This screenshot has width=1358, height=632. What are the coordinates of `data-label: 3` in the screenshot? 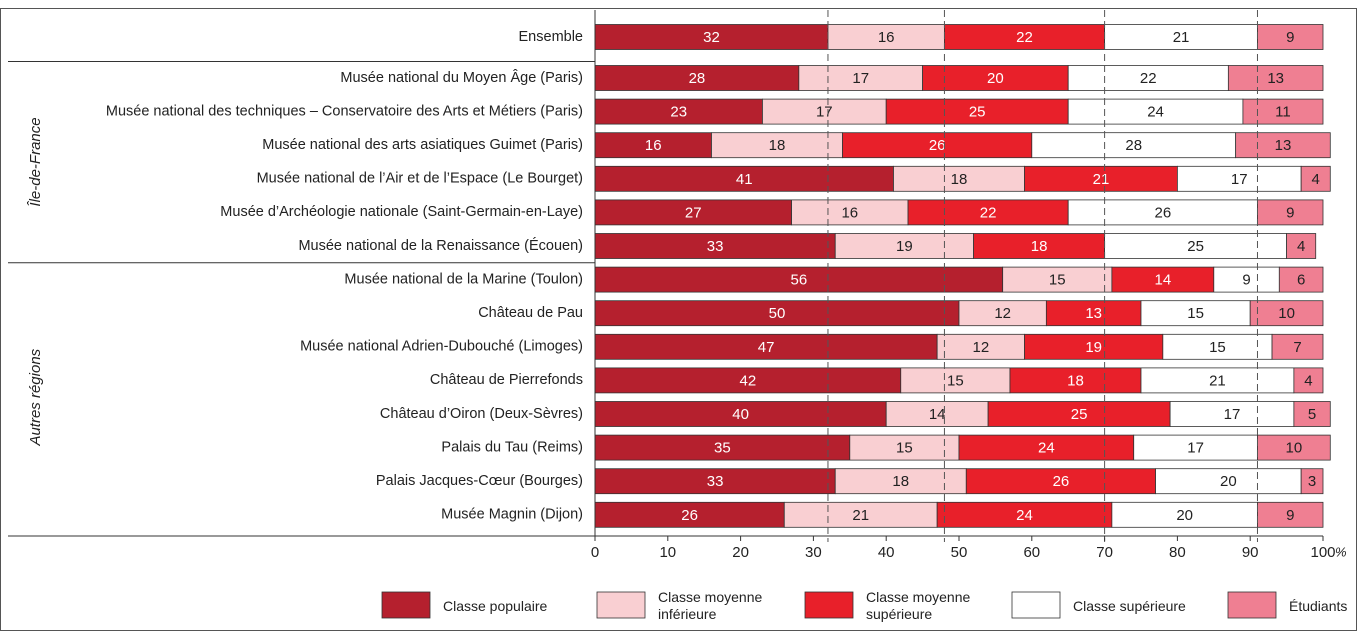 It's located at (1312, 481).